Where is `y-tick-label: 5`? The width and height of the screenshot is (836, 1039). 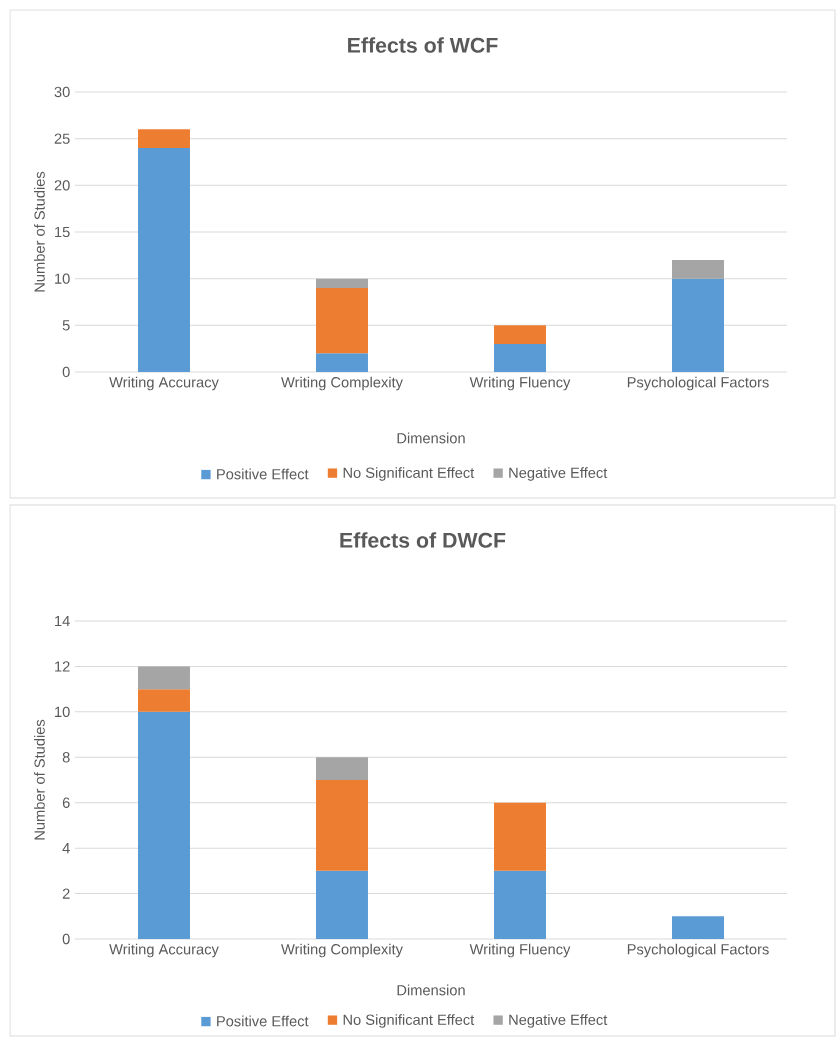 y-tick-label: 5 is located at coordinates (66, 325).